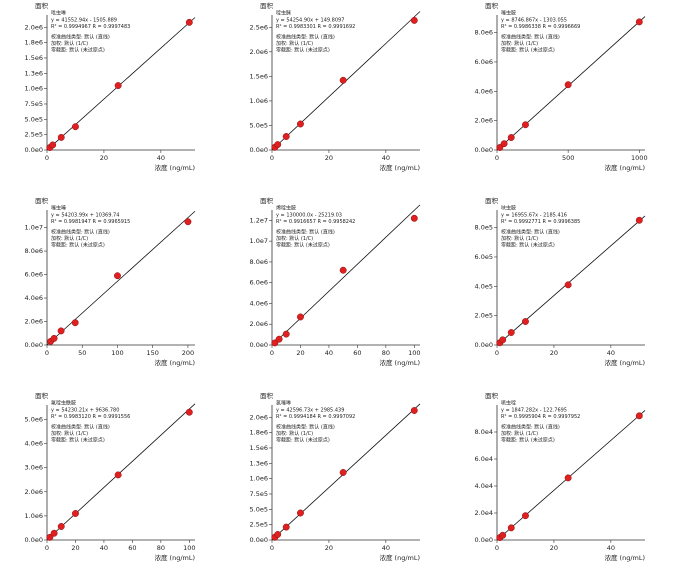 This screenshot has height=576, width=675. I want to click on y-tick-label: 1.8e6, so click(34, 43).